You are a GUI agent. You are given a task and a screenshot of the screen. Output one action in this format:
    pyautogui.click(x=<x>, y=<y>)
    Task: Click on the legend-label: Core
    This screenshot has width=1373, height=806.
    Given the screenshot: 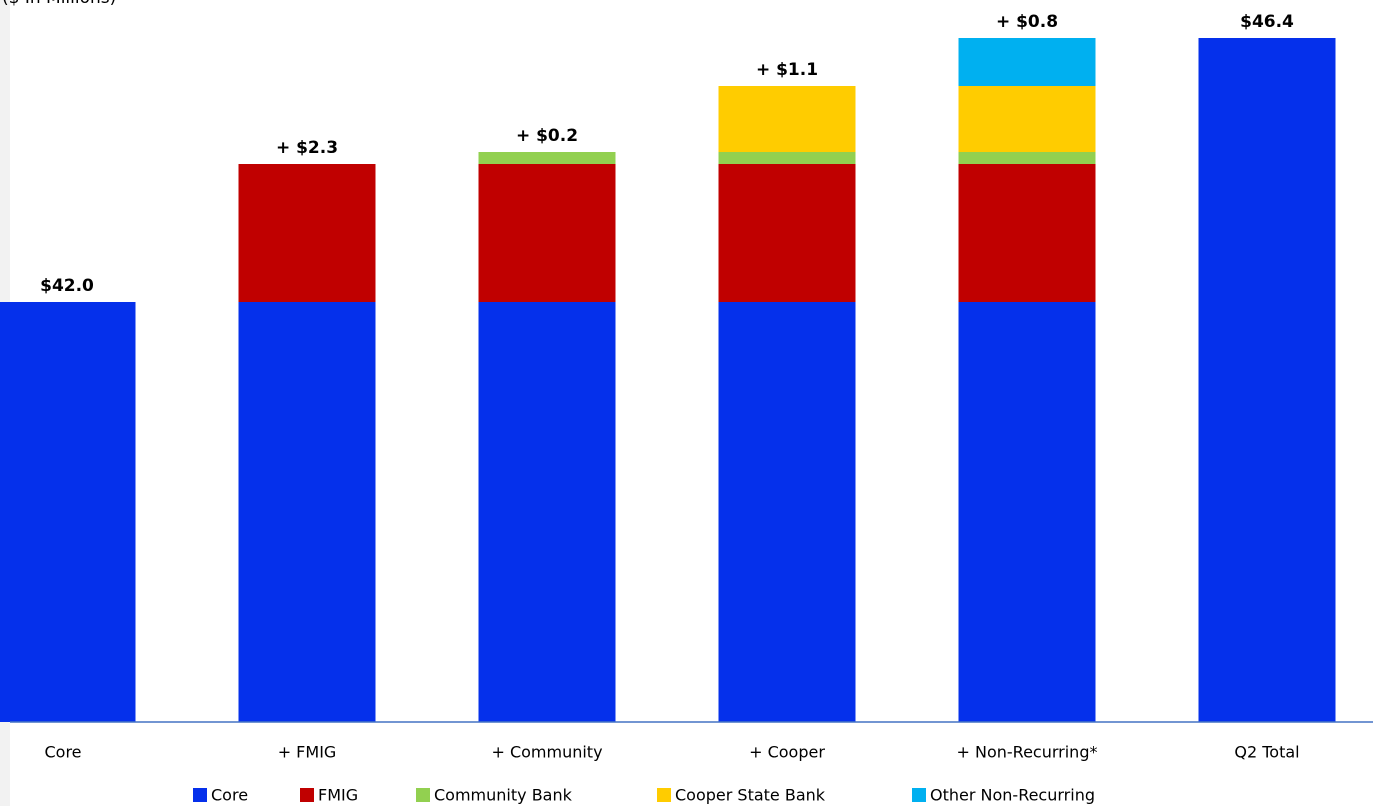 What is the action you would take?
    pyautogui.click(x=229, y=795)
    